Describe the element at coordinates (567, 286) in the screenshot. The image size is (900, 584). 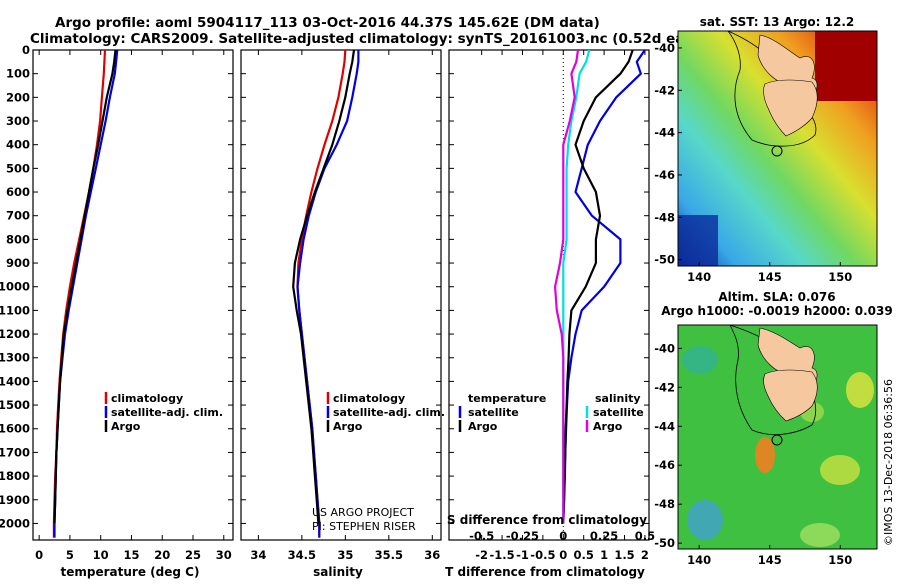
I see `series-line-salinity-argo` at that location.